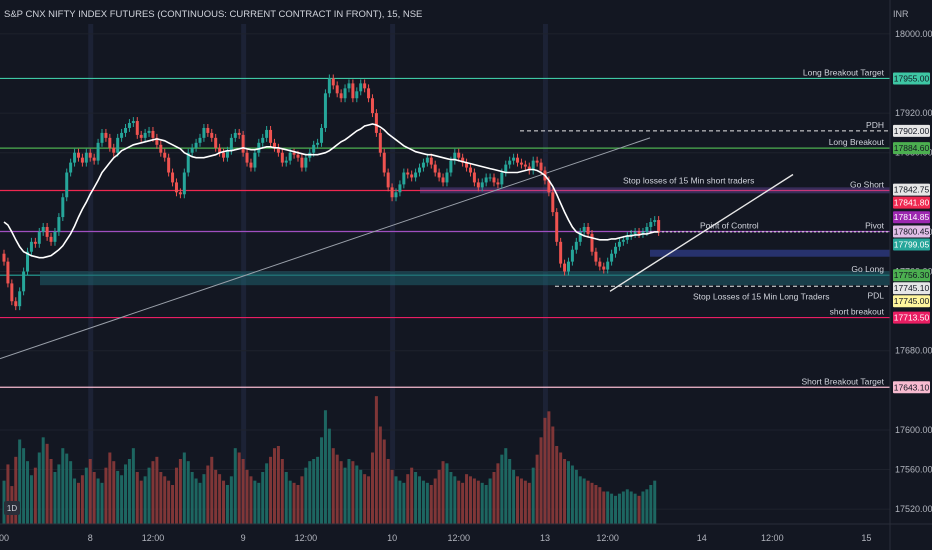 The width and height of the screenshot is (932, 550). What do you see at coordinates (466, 533) in the screenshot?
I see `time-axis: 00 8 12:00 9 12:00 10 12:00 13 12:00 14 12:00 15` at bounding box center [466, 533].